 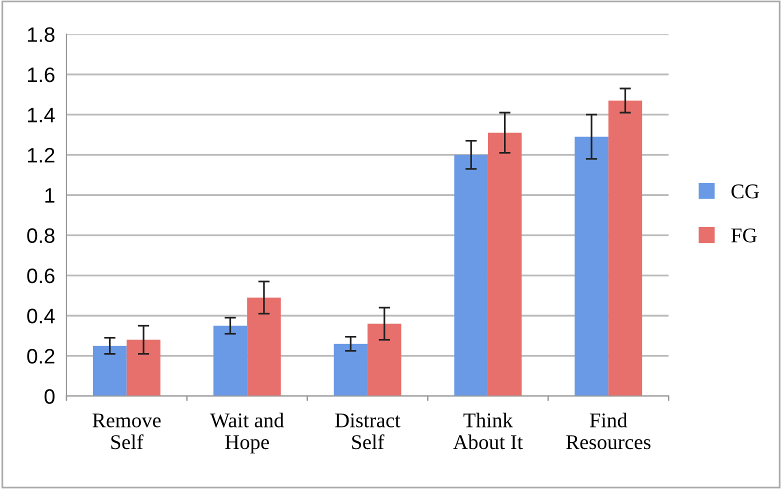 I want to click on y-tick-label: 0.8, so click(x=40, y=236).